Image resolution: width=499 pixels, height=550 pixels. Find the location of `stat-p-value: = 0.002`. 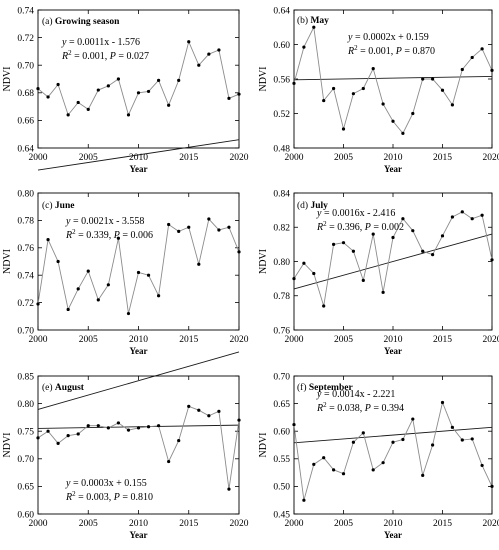

stat-p-value: = 0.002 is located at coordinates (387, 227).